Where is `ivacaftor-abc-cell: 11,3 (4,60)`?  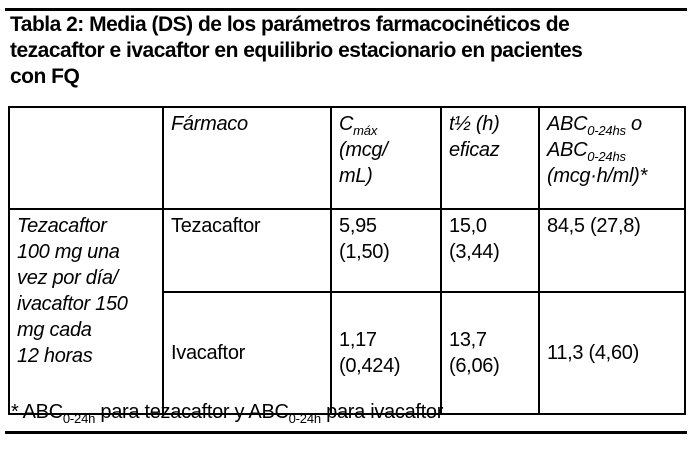 ivacaftor-abc-cell: 11,3 (4,60) is located at coordinates (612, 353).